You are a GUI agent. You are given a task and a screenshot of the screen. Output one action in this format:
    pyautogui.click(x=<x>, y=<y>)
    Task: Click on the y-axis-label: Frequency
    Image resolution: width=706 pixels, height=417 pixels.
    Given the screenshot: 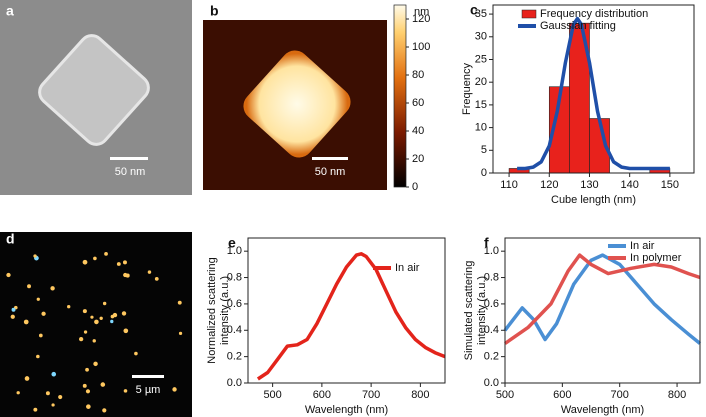 What is the action you would take?
    pyautogui.click(x=467, y=89)
    